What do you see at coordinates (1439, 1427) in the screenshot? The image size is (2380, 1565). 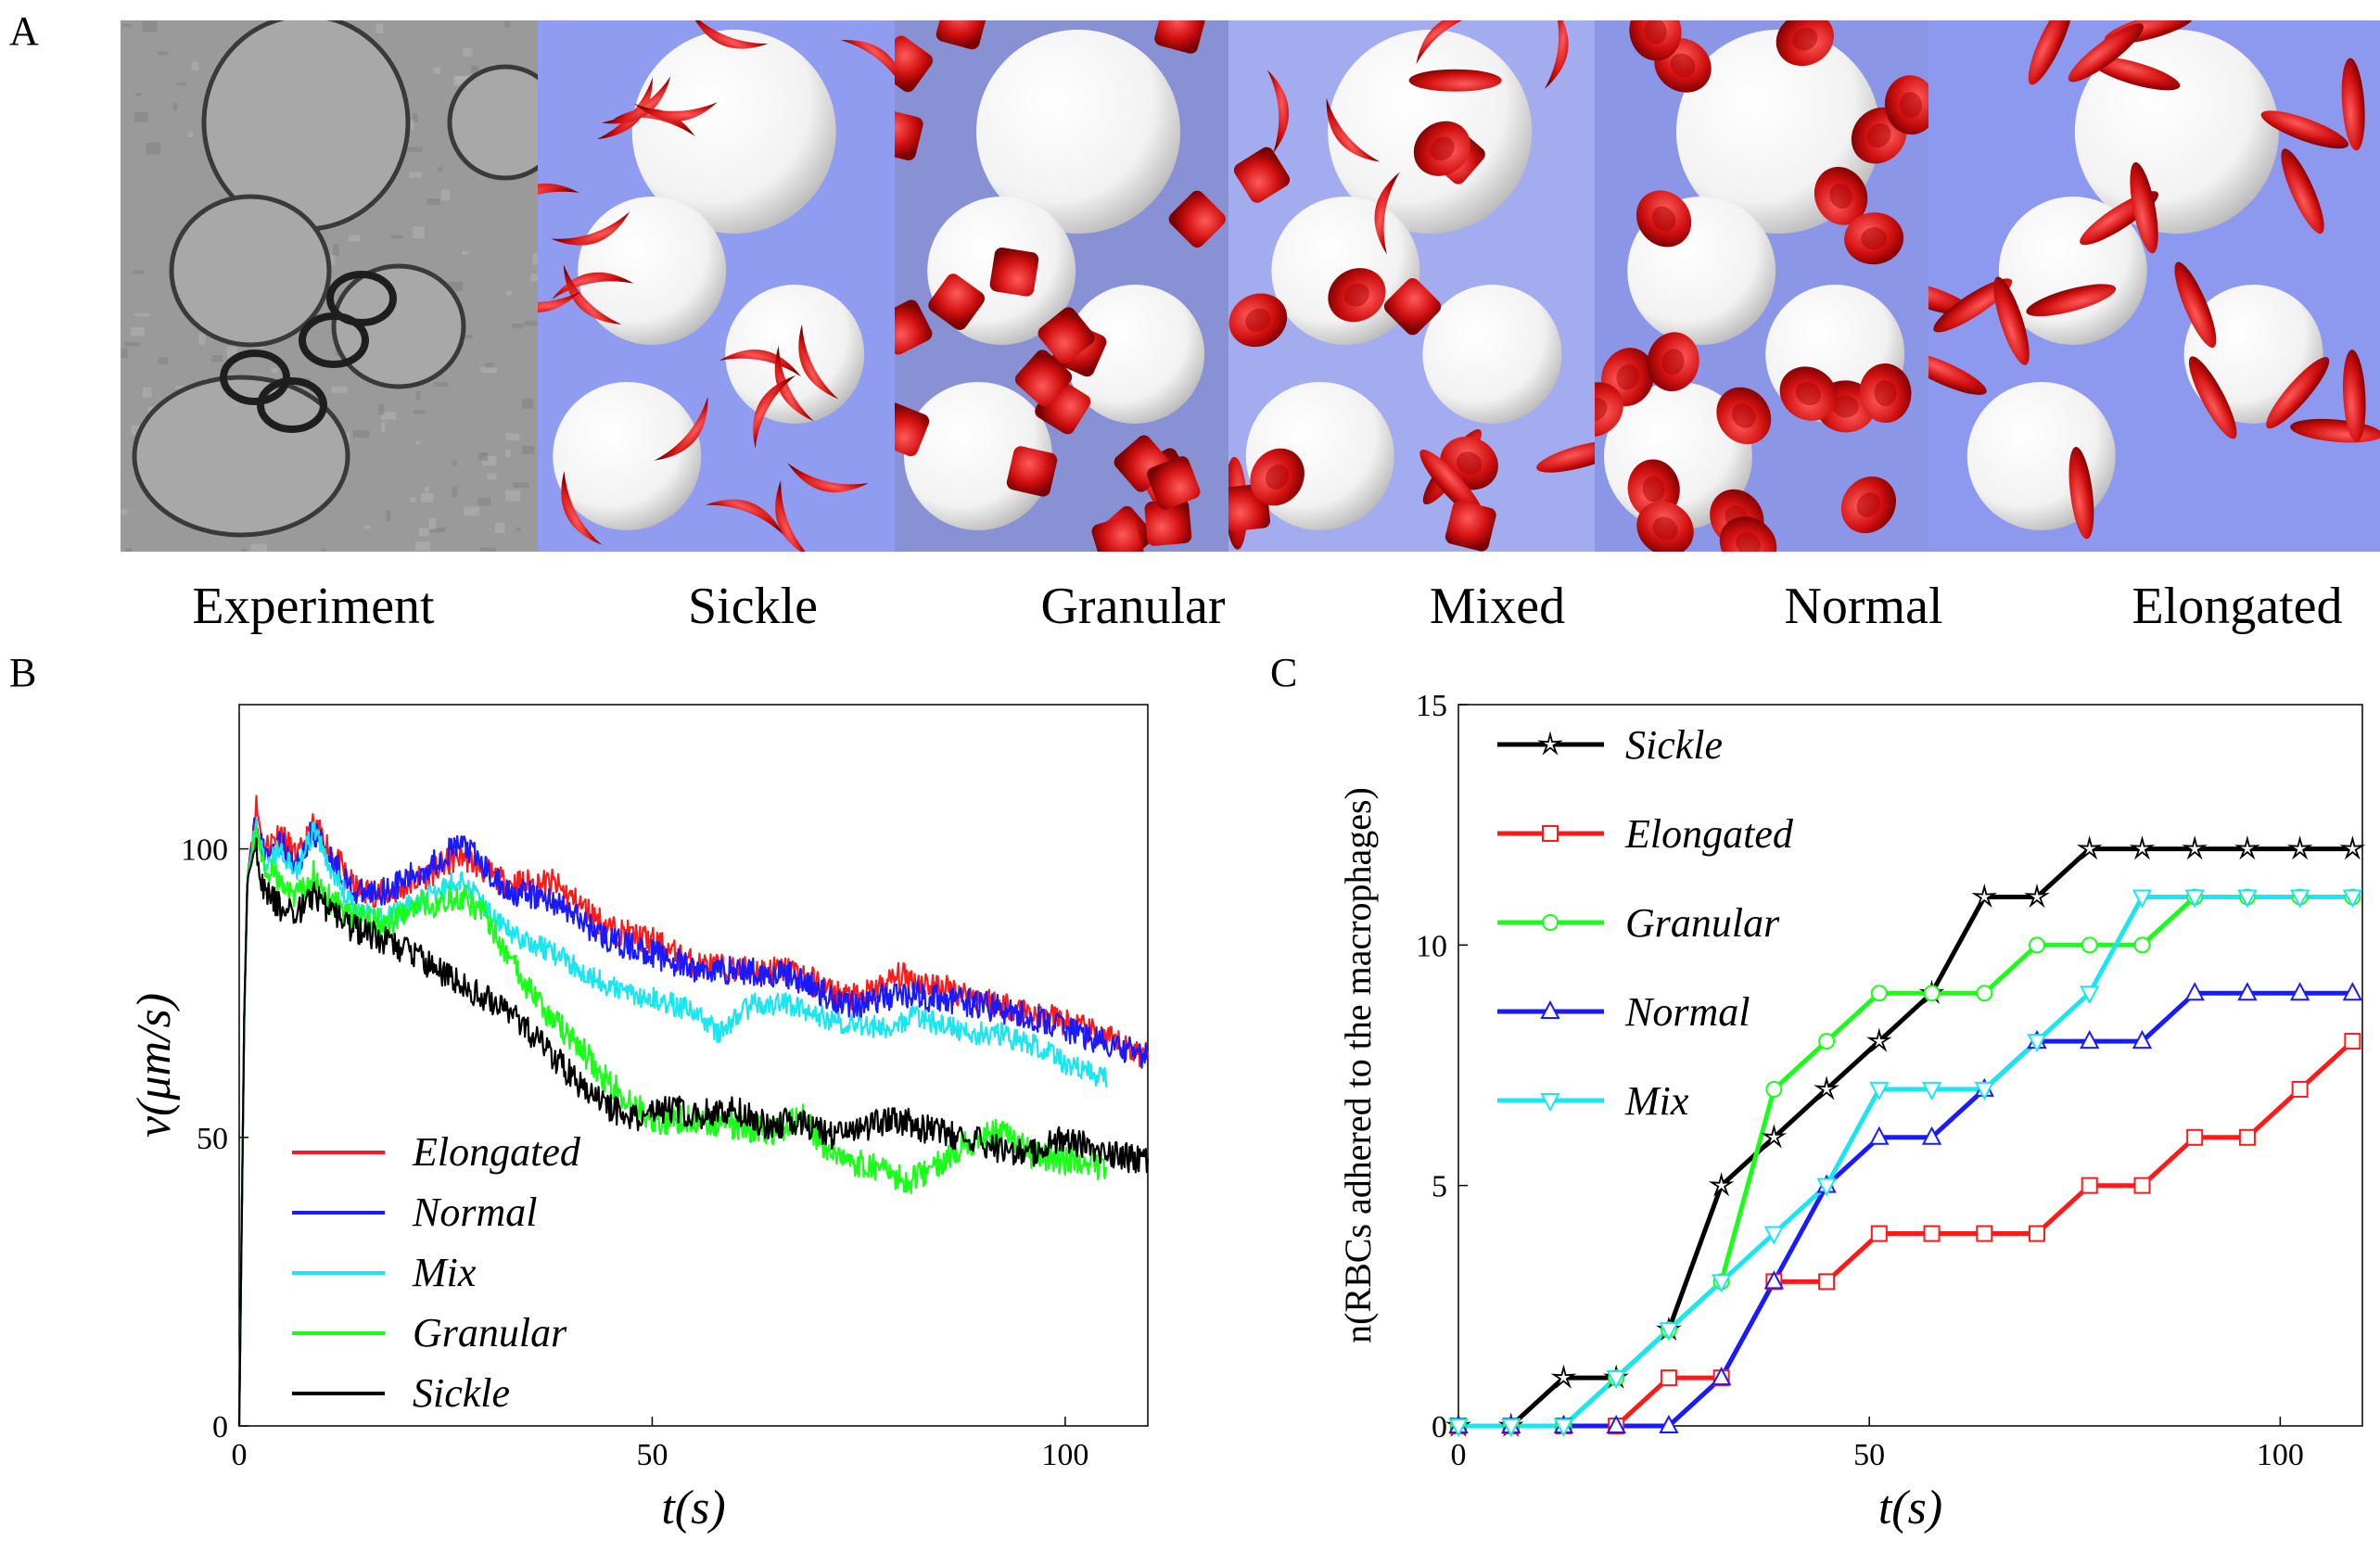 I see `y-tick-label: 0` at bounding box center [1439, 1427].